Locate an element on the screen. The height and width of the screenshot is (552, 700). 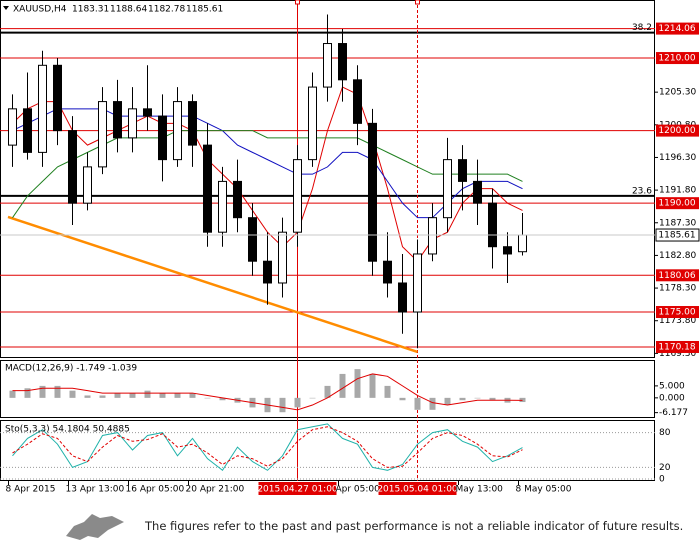
y-tick-label: 5.000 is located at coordinates (672, 386).